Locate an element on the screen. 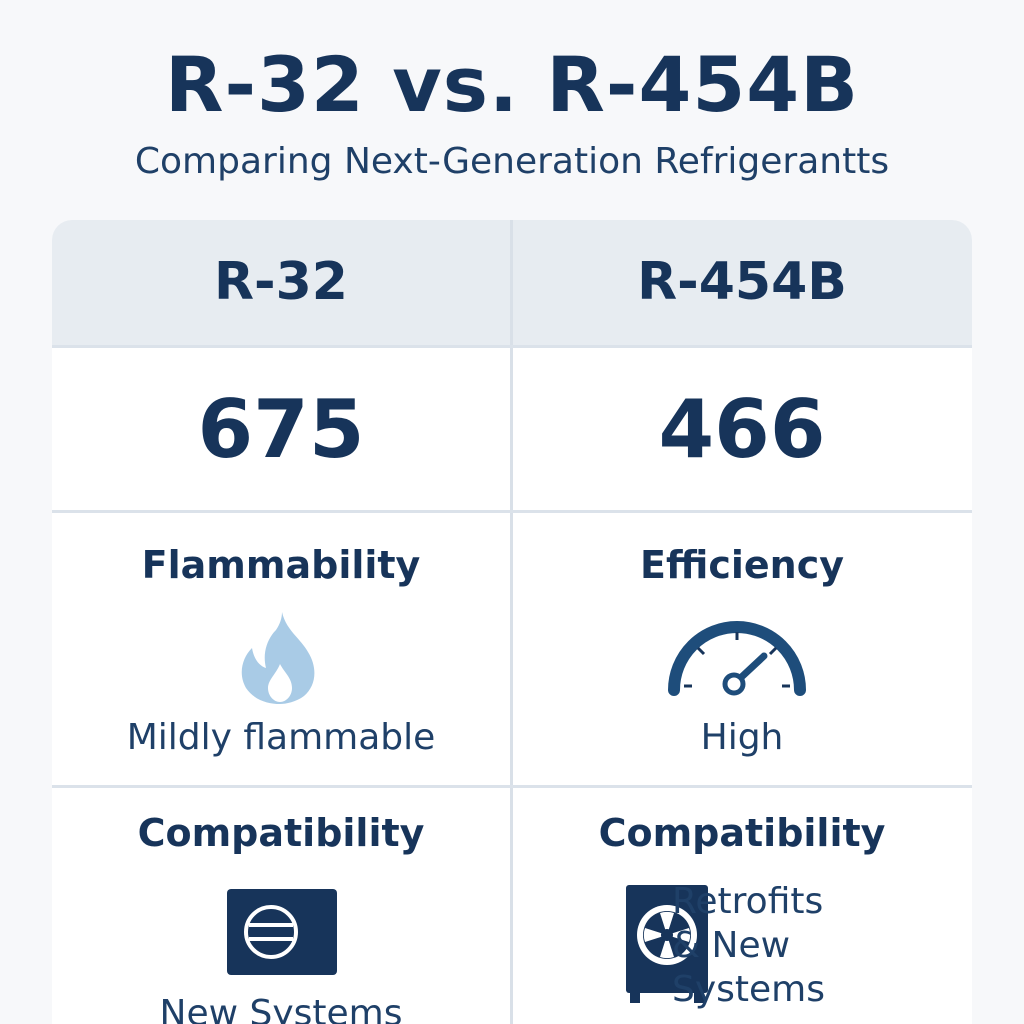  column-header-r32: R-32 is located at coordinates (281, 282).